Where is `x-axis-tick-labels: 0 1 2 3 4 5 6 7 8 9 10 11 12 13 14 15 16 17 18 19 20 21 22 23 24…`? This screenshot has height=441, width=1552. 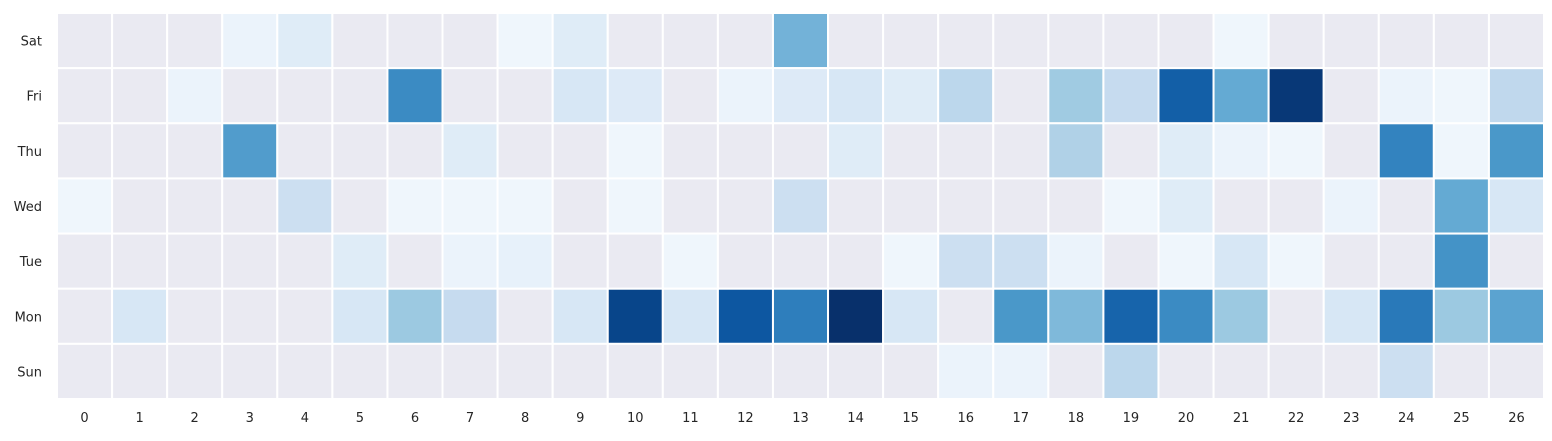
x-axis-tick-labels: 0 1 2 3 4 5 6 7 8 9 10 11 12 13 14 15 16 17 18 19 20 21 22 23 24… is located at coordinates (802, 418).